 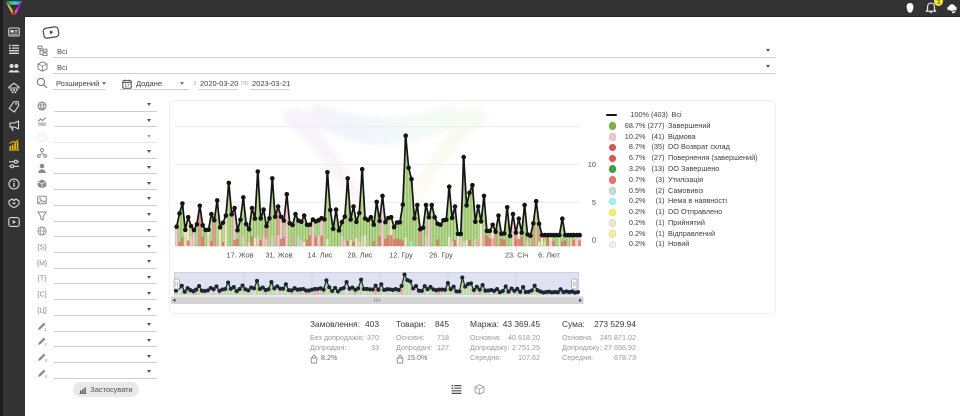 What do you see at coordinates (42, 248) in the screenshot?
I see `svg-text: {S}` at bounding box center [42, 248].